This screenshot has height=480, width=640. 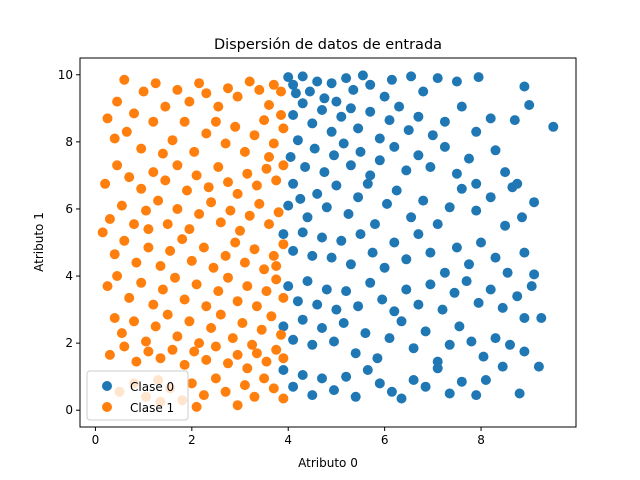 What do you see at coordinates (69, 142) in the screenshot?
I see `y-tick-label-8: 8` at bounding box center [69, 142].